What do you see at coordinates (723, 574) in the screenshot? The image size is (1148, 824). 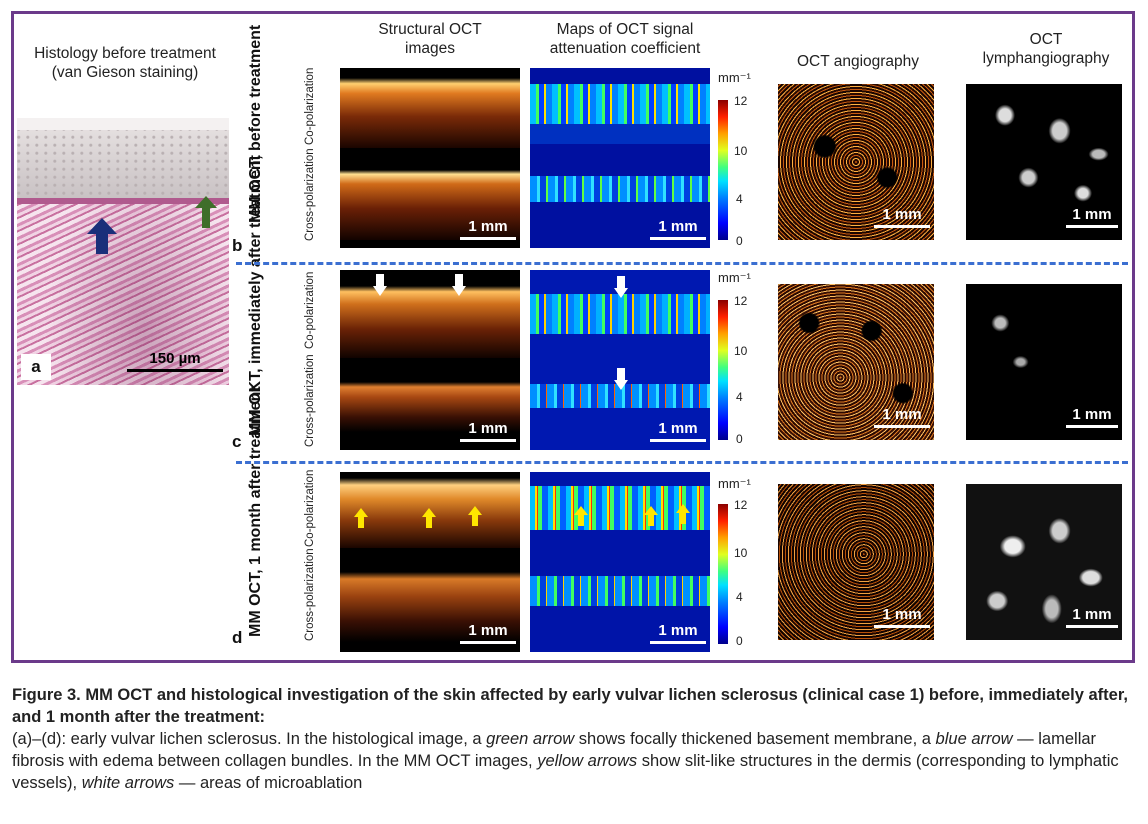 I see `colorbar-d` at bounding box center [723, 574].